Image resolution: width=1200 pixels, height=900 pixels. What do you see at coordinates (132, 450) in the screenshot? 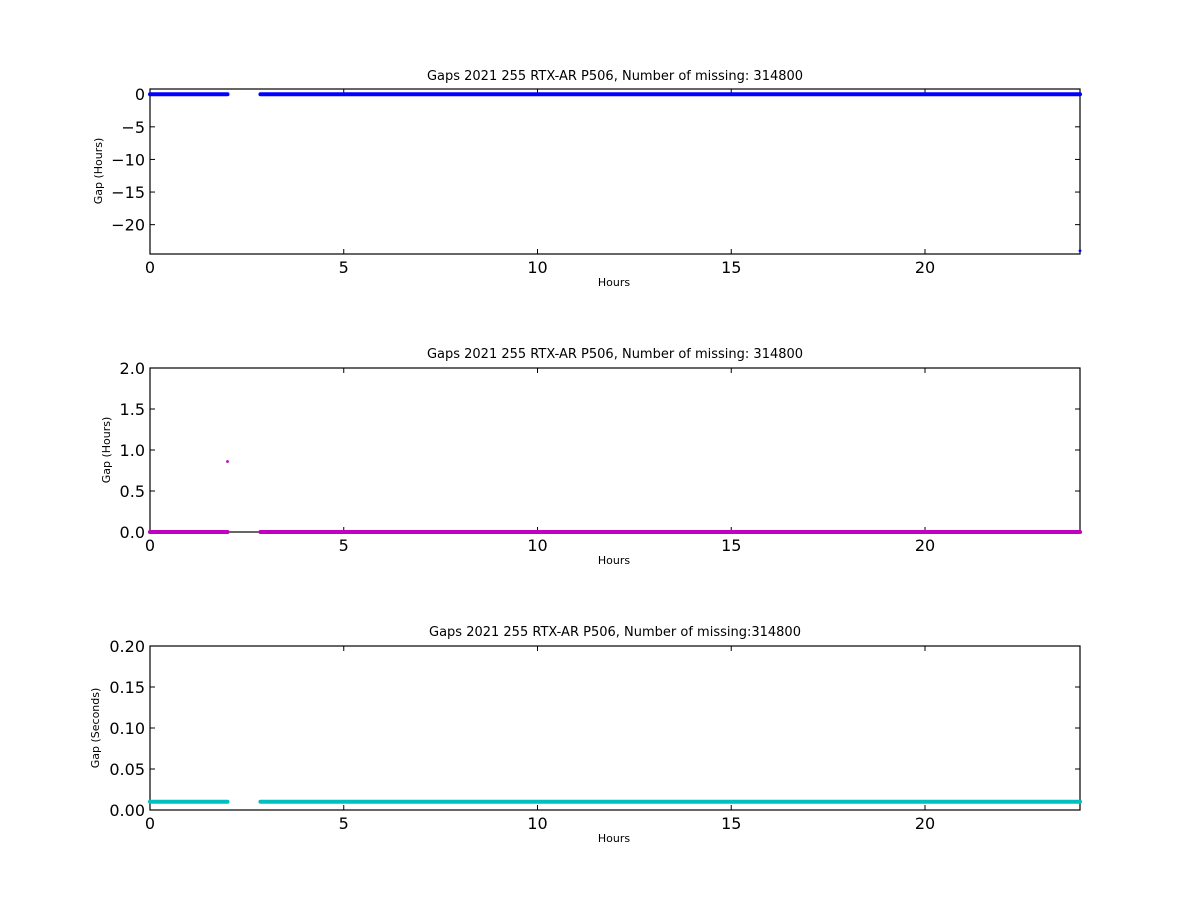
I see `y-tick-label: 1.0` at bounding box center [132, 450].